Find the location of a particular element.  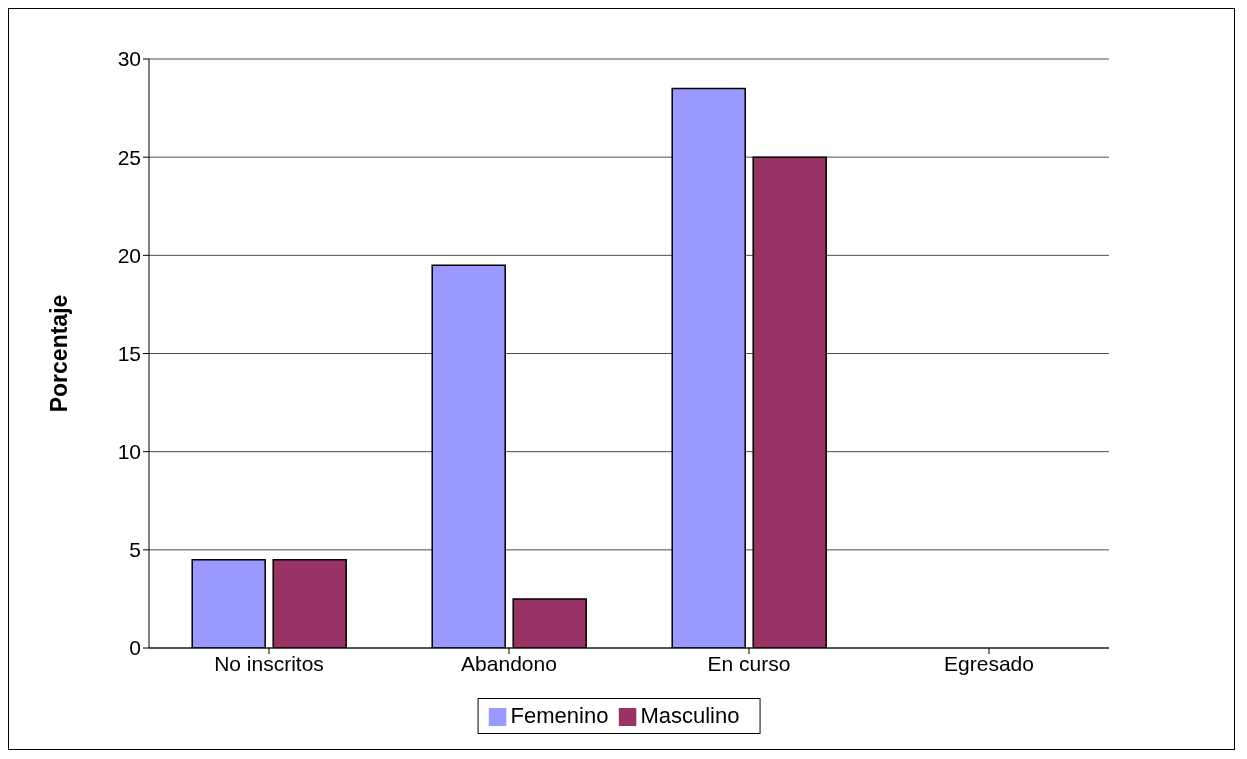

y-tick-label: 30 is located at coordinates (129, 59).